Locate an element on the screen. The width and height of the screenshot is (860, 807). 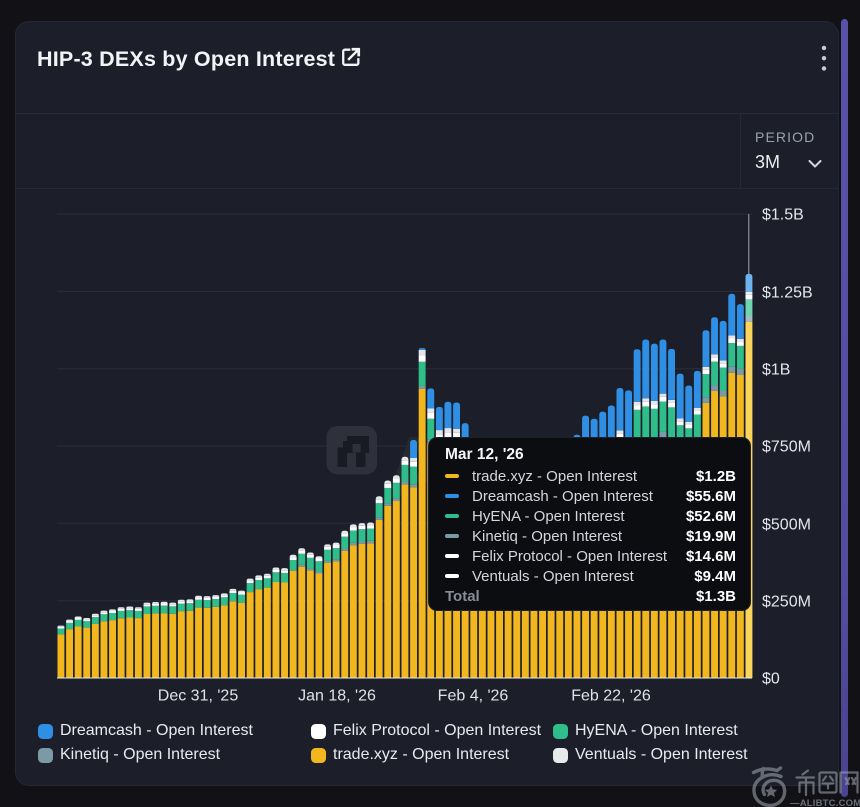
svg-text: $250M is located at coordinates (786, 602).